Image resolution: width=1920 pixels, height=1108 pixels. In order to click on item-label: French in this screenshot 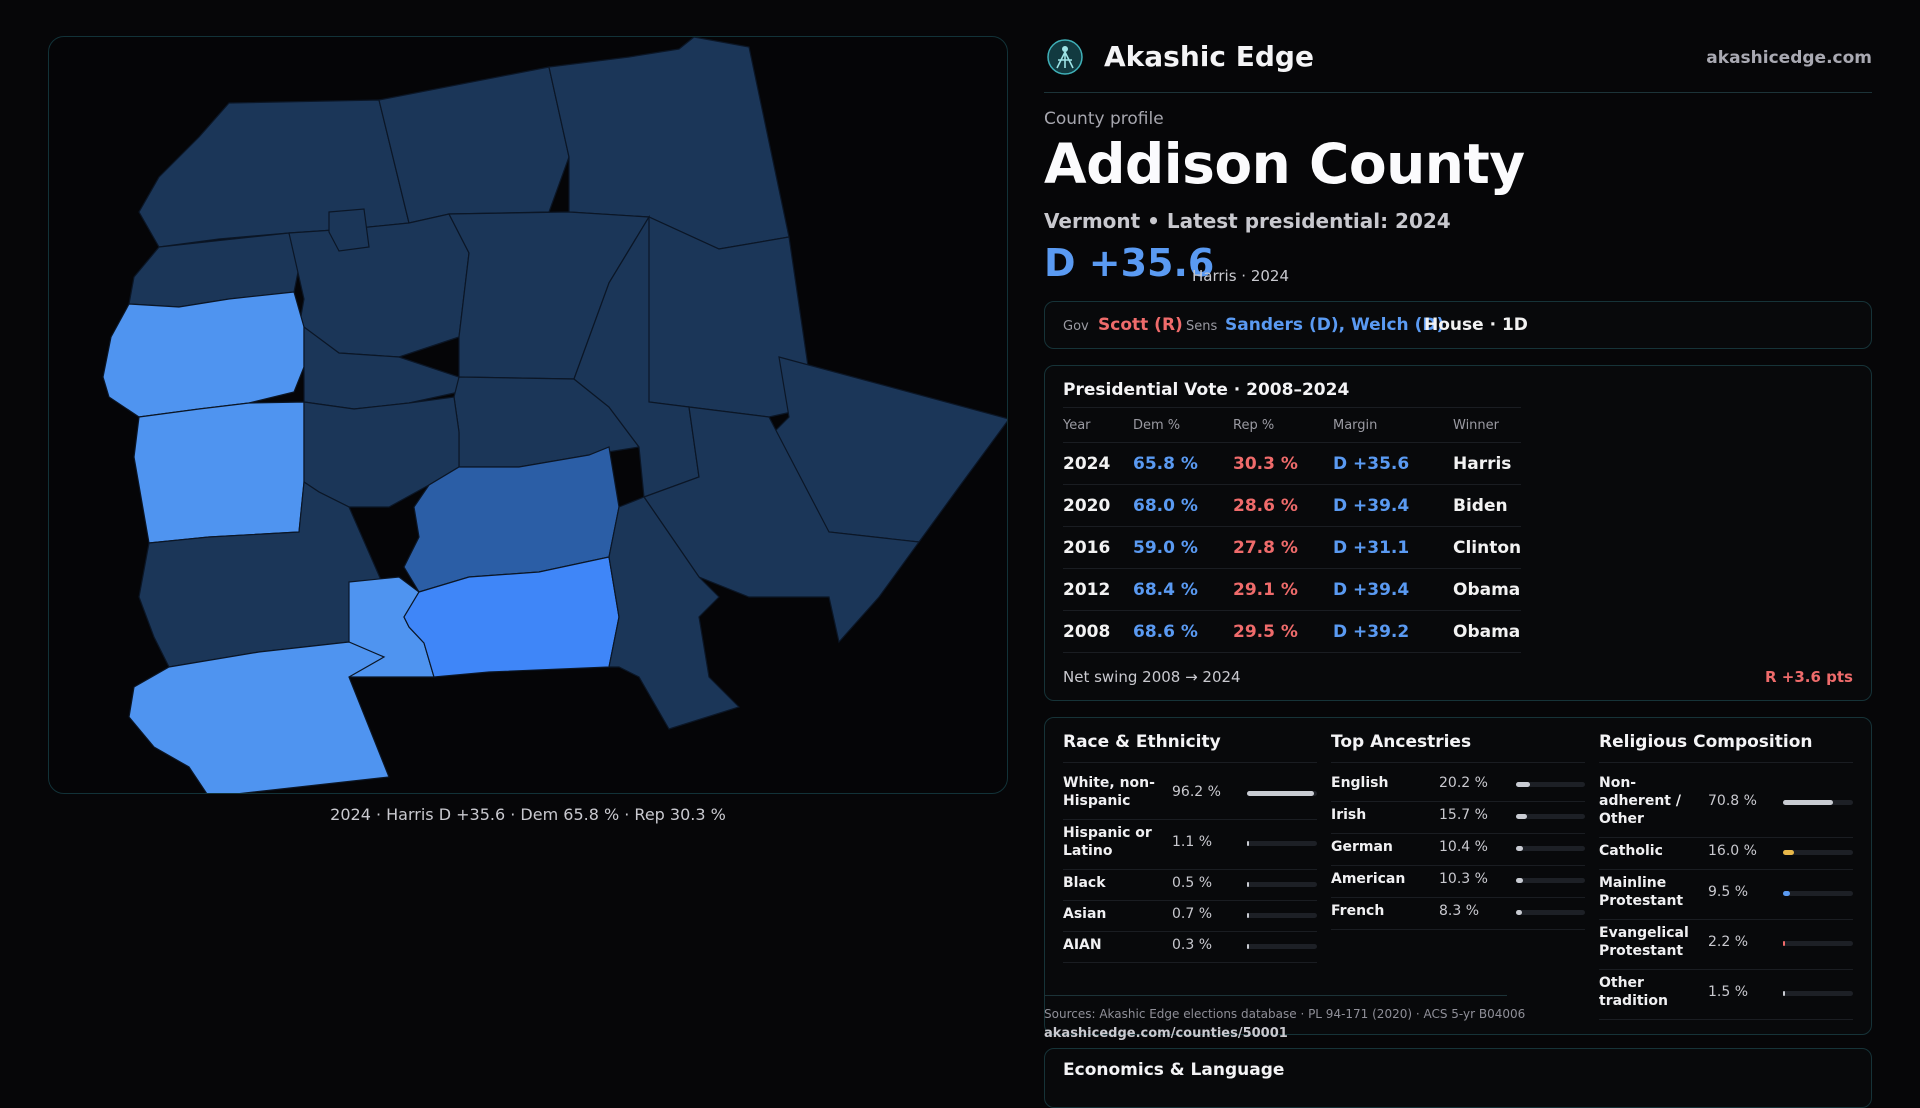, I will do `click(1358, 911)`.